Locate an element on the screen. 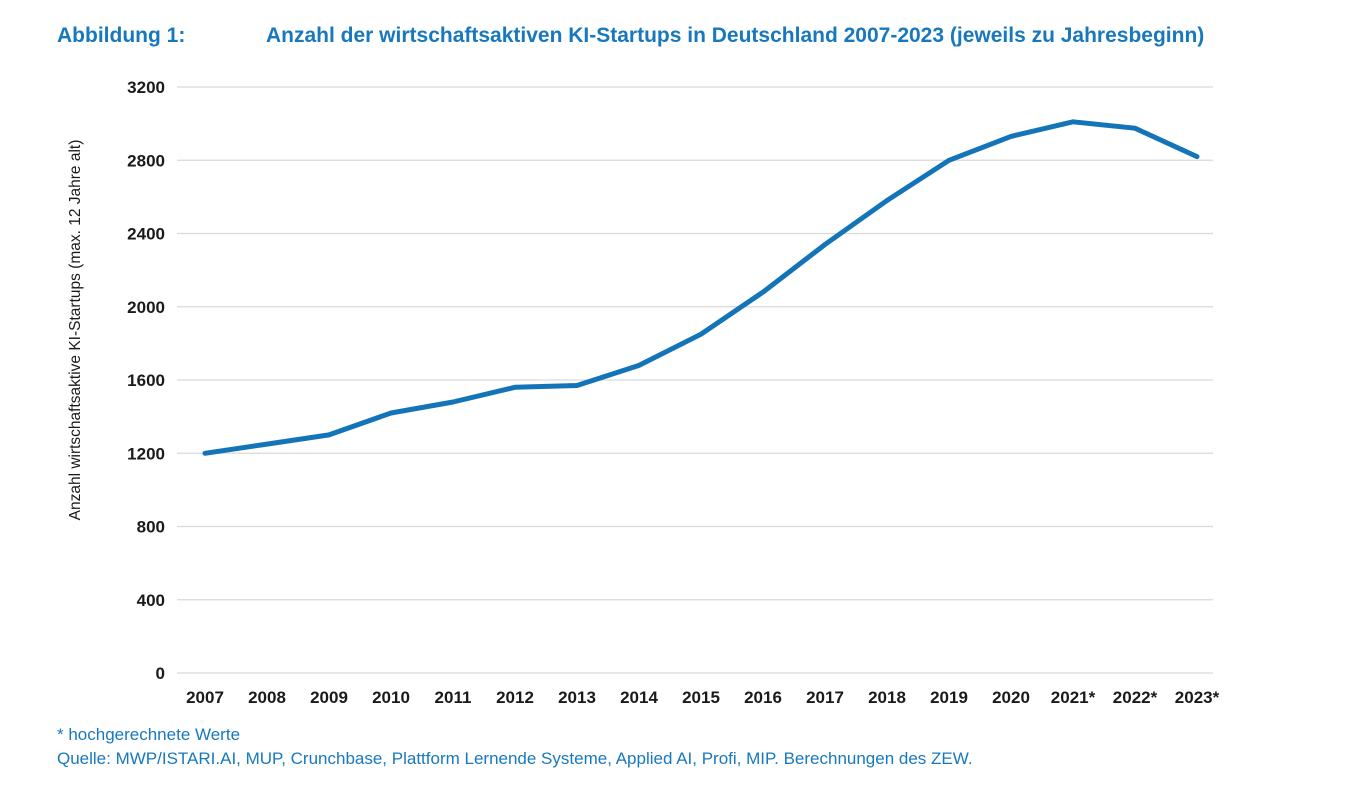  x-tick-label: 2019 is located at coordinates (949, 697).